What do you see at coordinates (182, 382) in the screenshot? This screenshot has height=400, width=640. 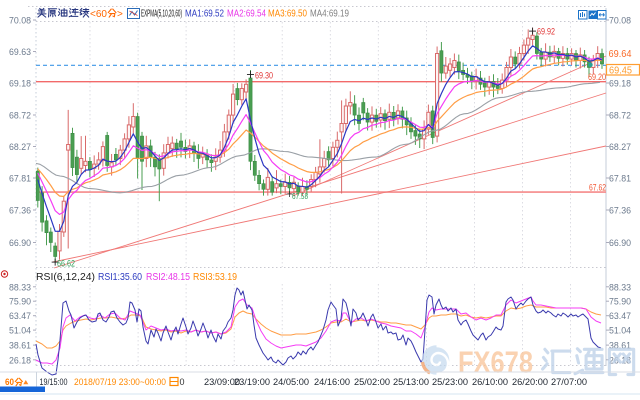 I see `svg-text: 0` at bounding box center [182, 382].